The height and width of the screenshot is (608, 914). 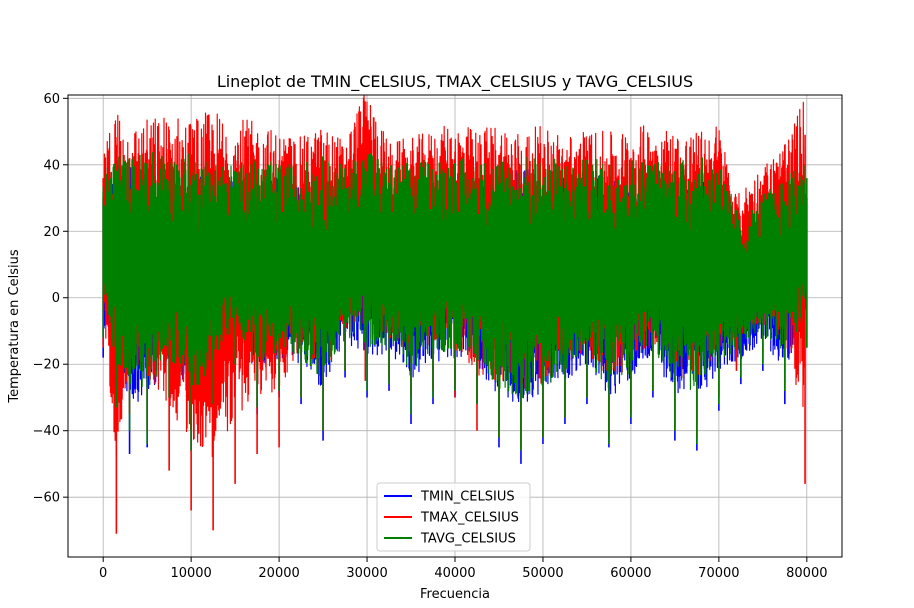 What do you see at coordinates (46, 498) in the screenshot?
I see `y-tick-label: −60` at bounding box center [46, 498].